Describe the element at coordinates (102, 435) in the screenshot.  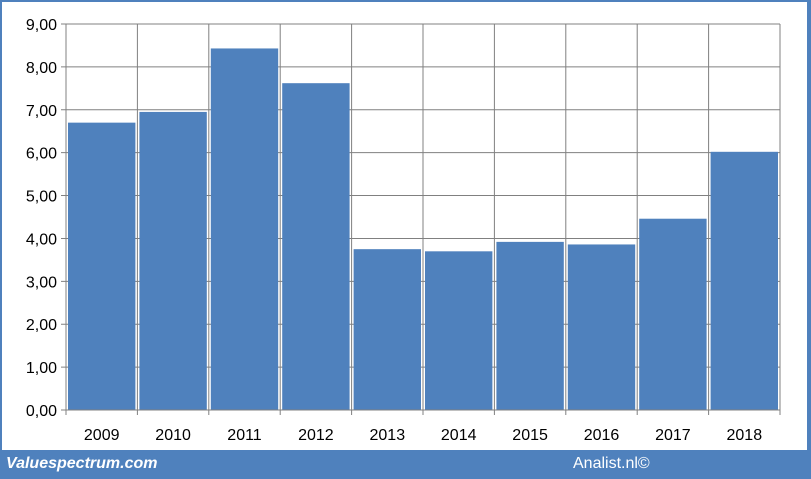
I see `x-tick-label: 2009` at that location.